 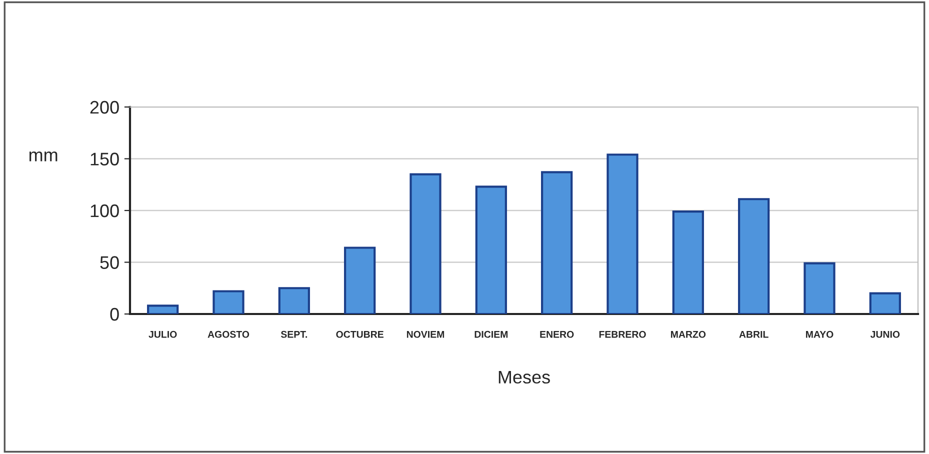 What do you see at coordinates (753, 334) in the screenshot?
I see `x-tick-label: ABRIL` at bounding box center [753, 334].